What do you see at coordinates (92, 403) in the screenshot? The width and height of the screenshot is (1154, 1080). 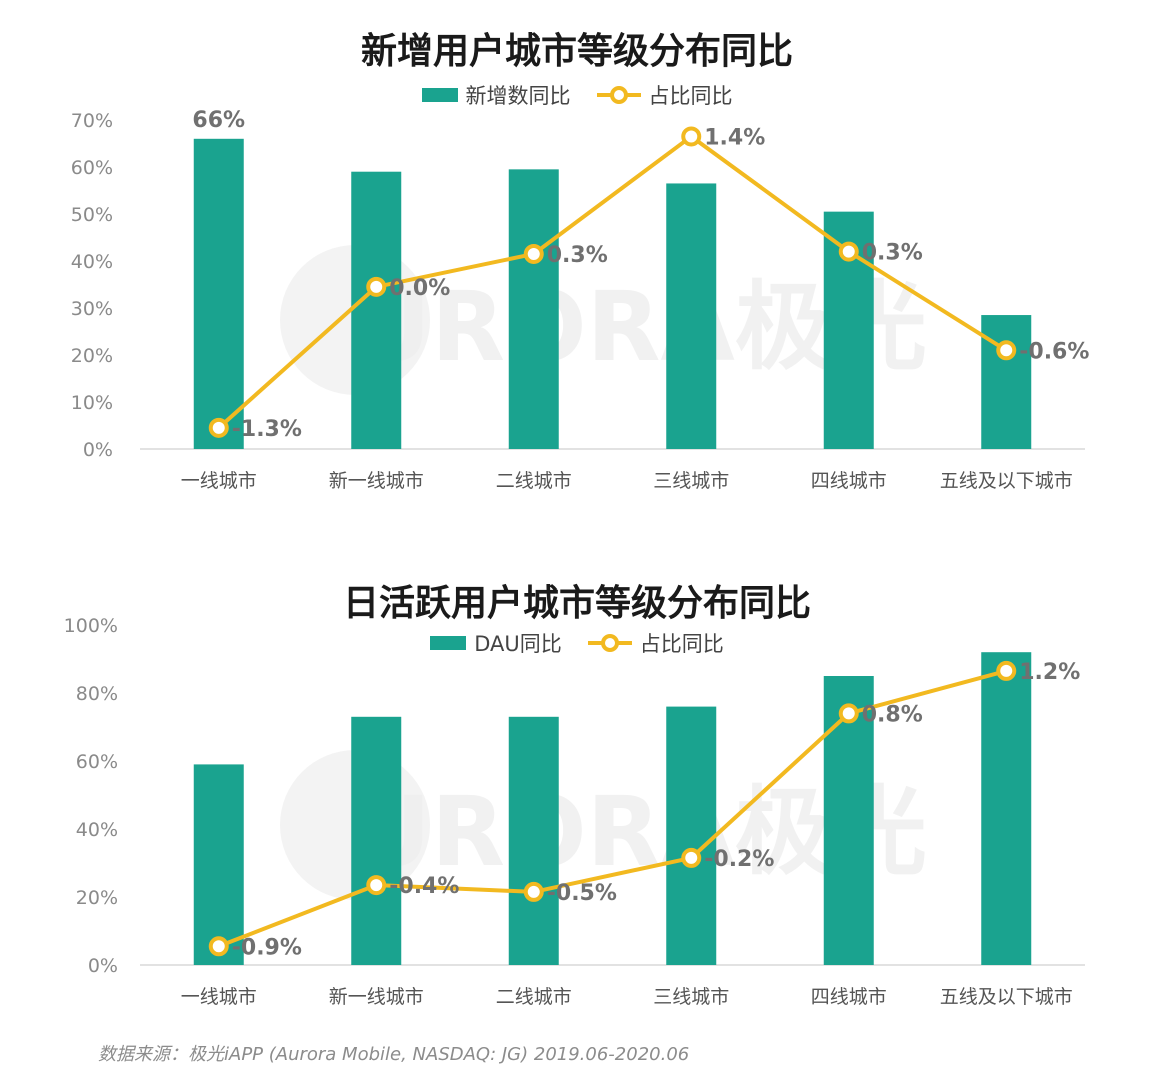 I see `y-tick-label: 10%` at bounding box center [92, 403].